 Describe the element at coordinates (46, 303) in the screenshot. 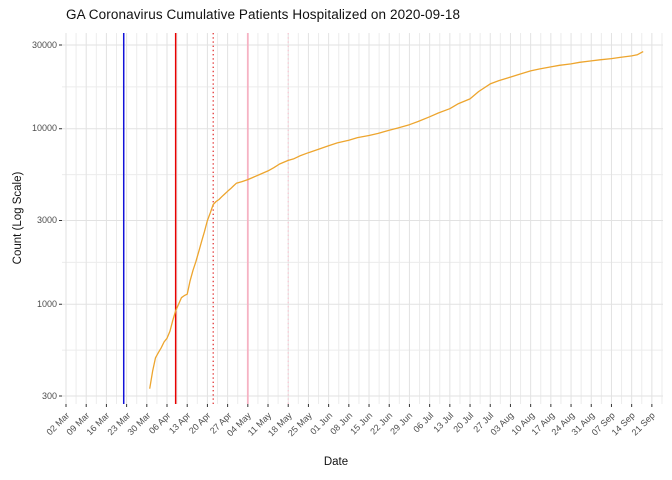

I see `y-tick-label: 1000` at that location.